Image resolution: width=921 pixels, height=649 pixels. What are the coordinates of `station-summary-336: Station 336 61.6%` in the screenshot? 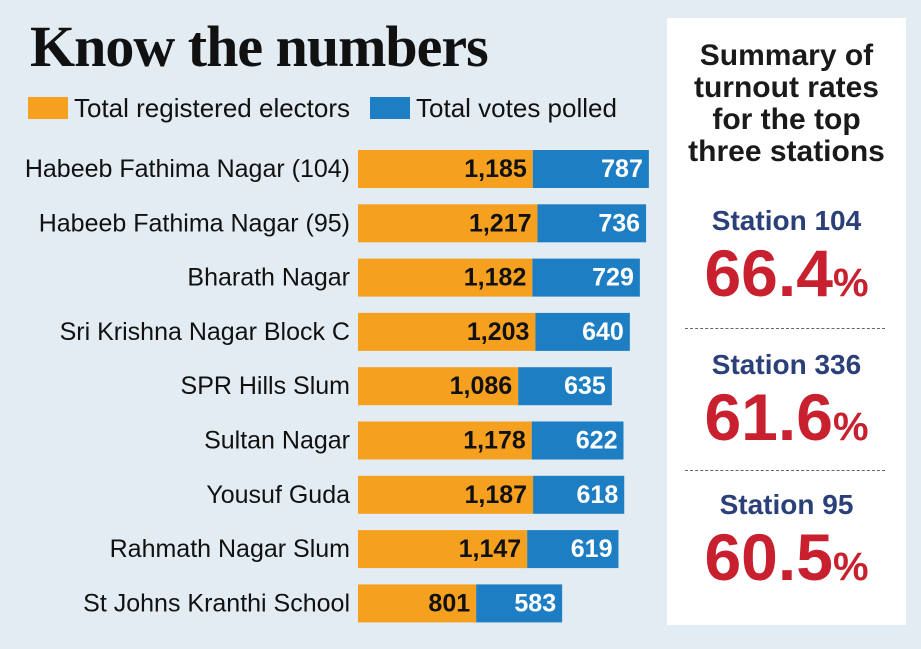 It's located at (786, 400).